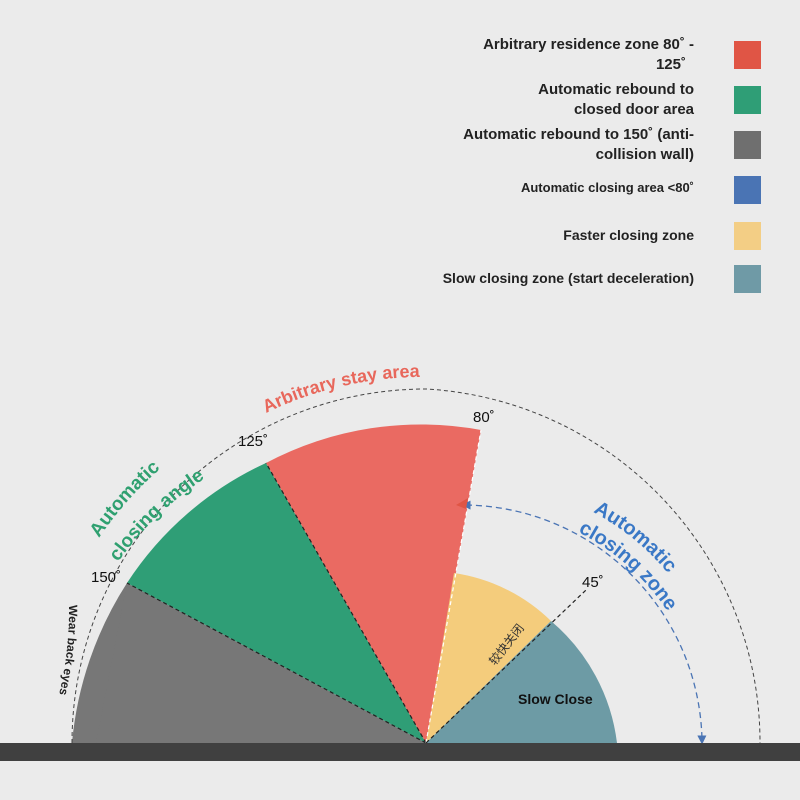 This screenshot has width=800, height=800. Describe the element at coordinates (555, 699) in the screenshot. I see `slow-close-label: Slow Close` at that location.